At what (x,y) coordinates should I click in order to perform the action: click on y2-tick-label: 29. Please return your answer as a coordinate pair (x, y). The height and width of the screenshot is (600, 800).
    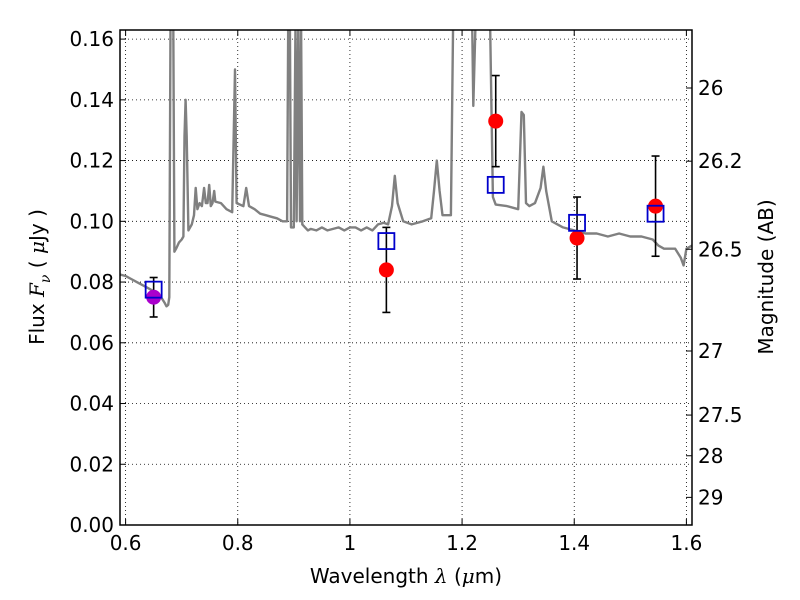
    Looking at the image, I should click on (710, 497).